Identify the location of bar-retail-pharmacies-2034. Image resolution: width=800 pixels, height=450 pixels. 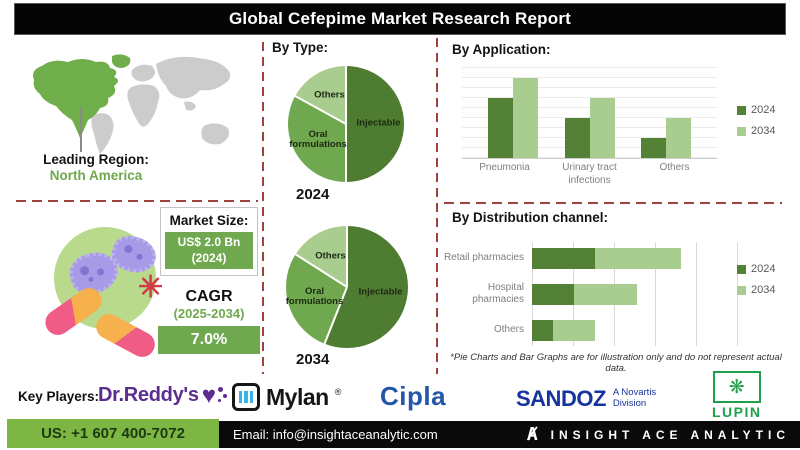
(638, 258).